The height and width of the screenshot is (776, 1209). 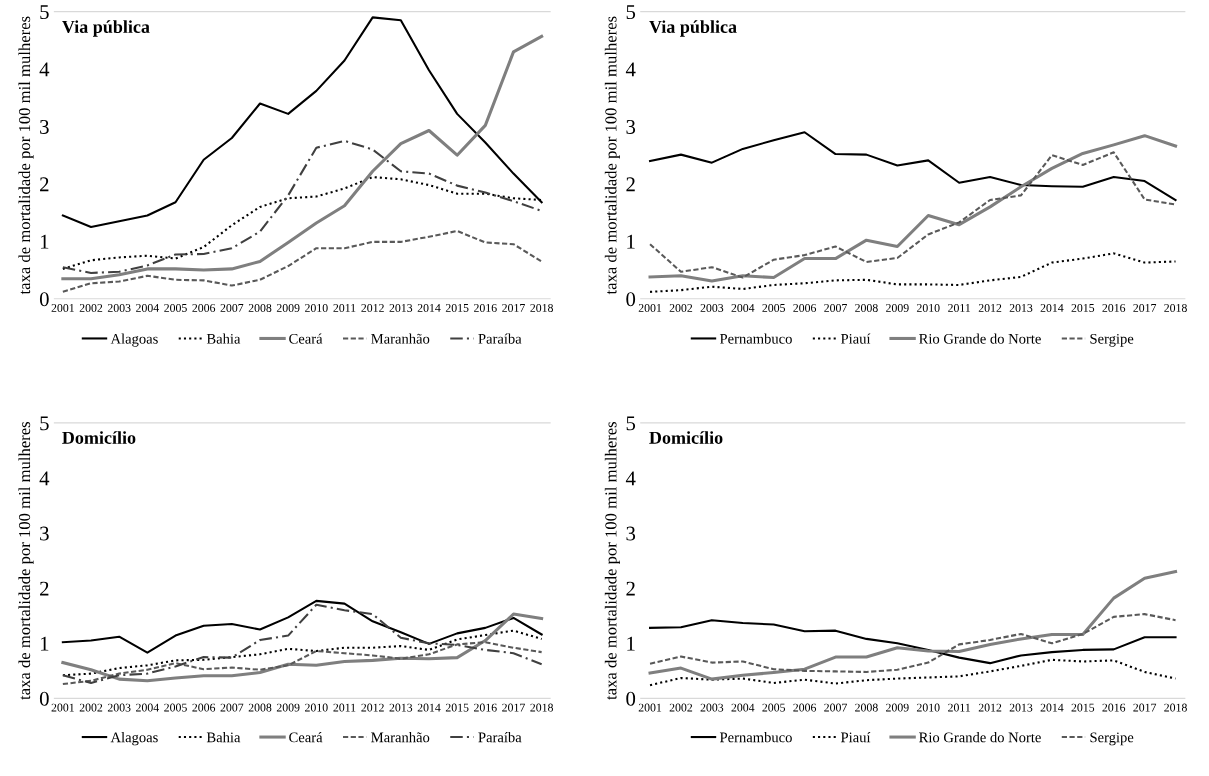 What do you see at coordinates (400, 338) in the screenshot?
I see `legend-label: Maranhão` at bounding box center [400, 338].